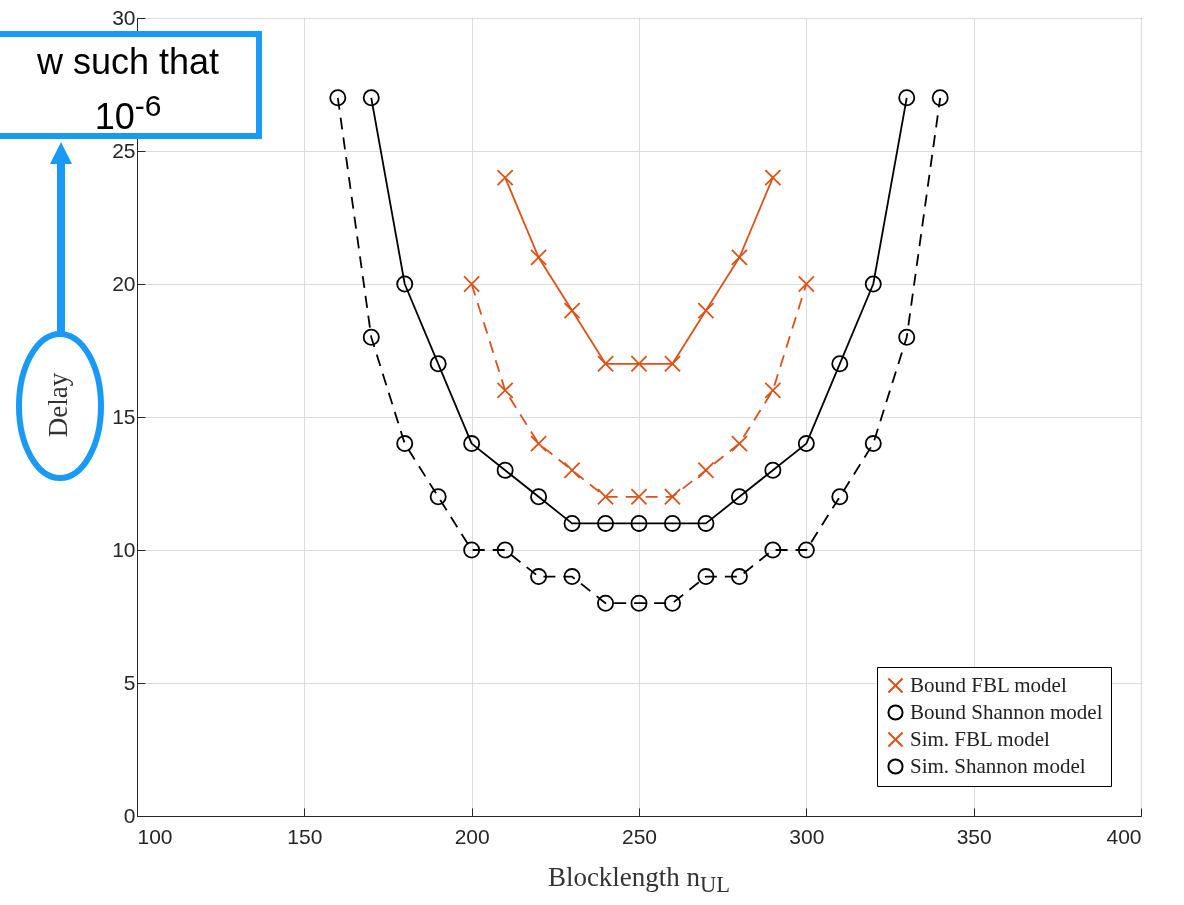 This screenshot has width=1184, height=905. I want to click on x-tick-label: 300, so click(807, 836).